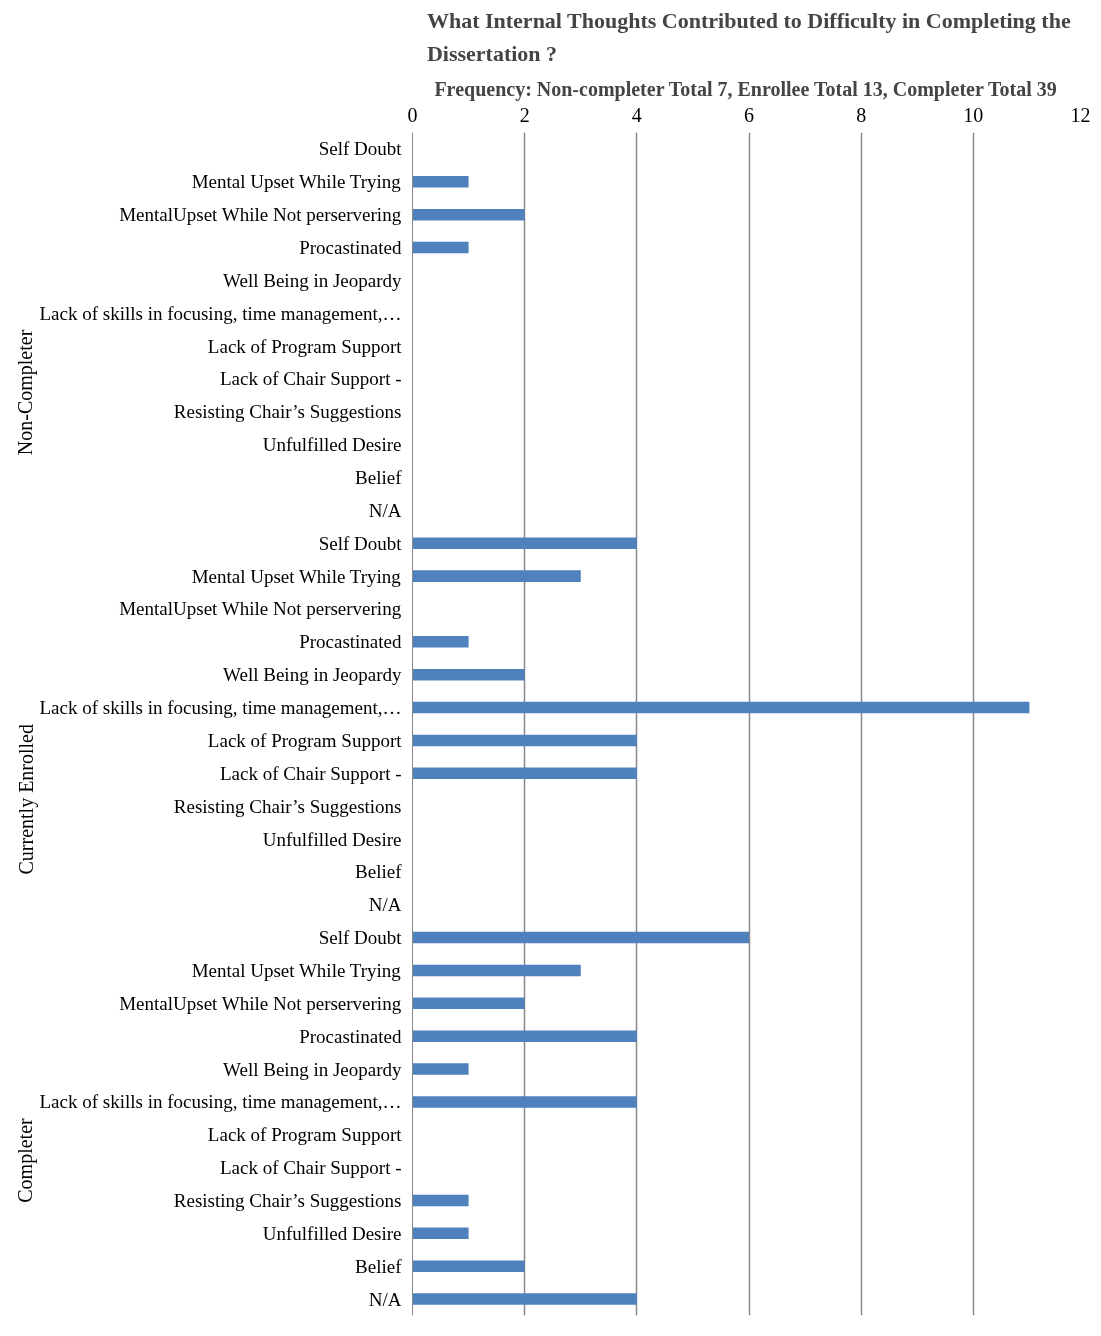 The image size is (1101, 1336). What do you see at coordinates (748, 37) in the screenshot?
I see `chart-title: What Internal Thoughts Contributed to Difficulty in Completing the Dissertation ?` at bounding box center [748, 37].